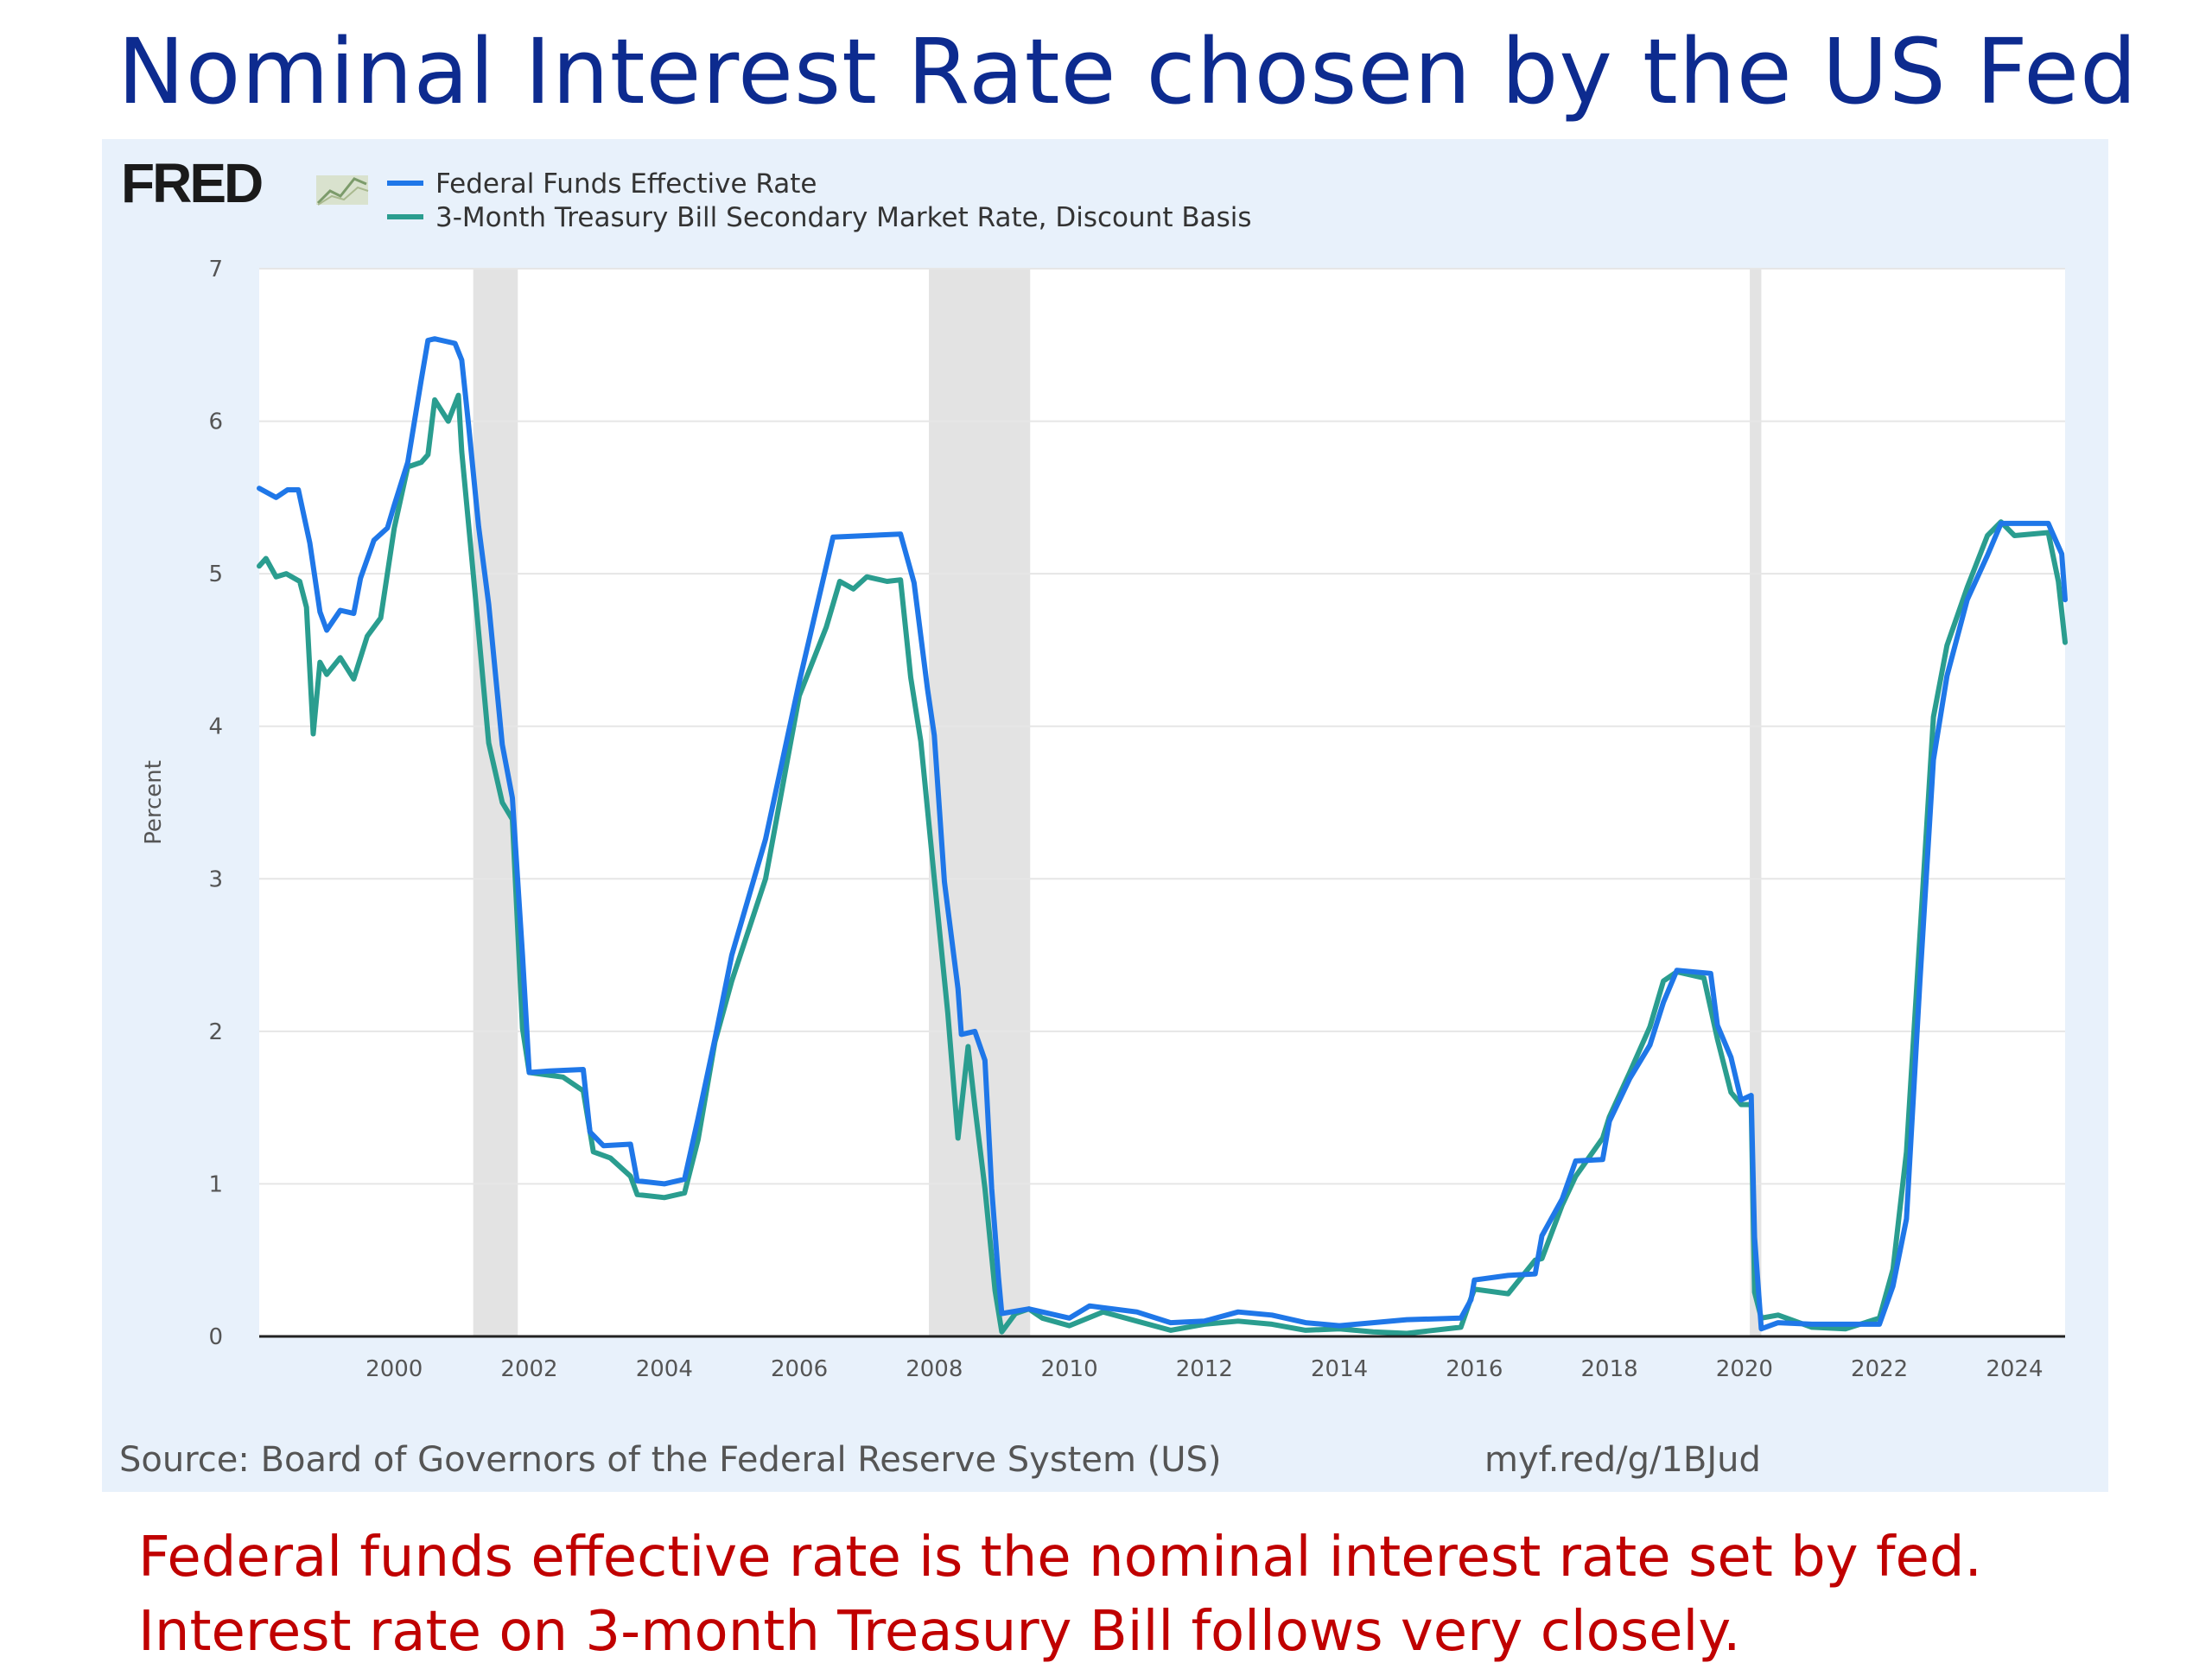  Describe the element at coordinates (191, 183) in the screenshot. I see `fred-logo-text: FRED` at that location.